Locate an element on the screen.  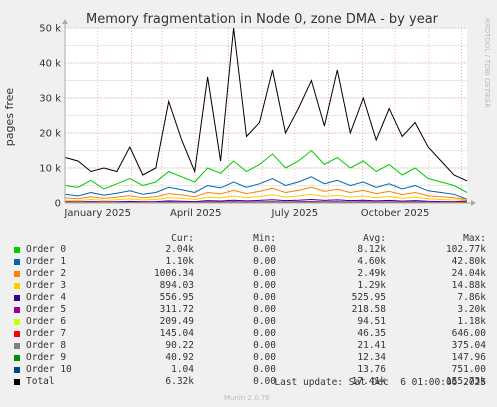
legend-avg: 13.76 is located at coordinates (371, 369).